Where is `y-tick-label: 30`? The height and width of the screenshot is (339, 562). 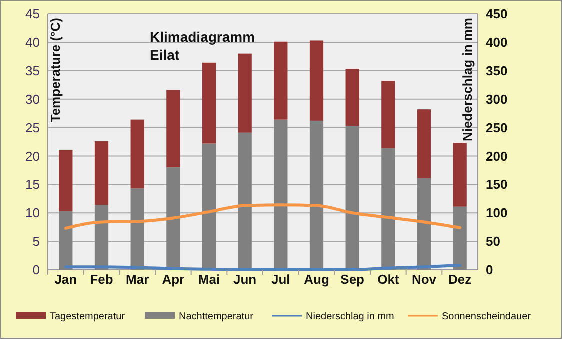
y-tick-label: 30 is located at coordinates (33, 99).